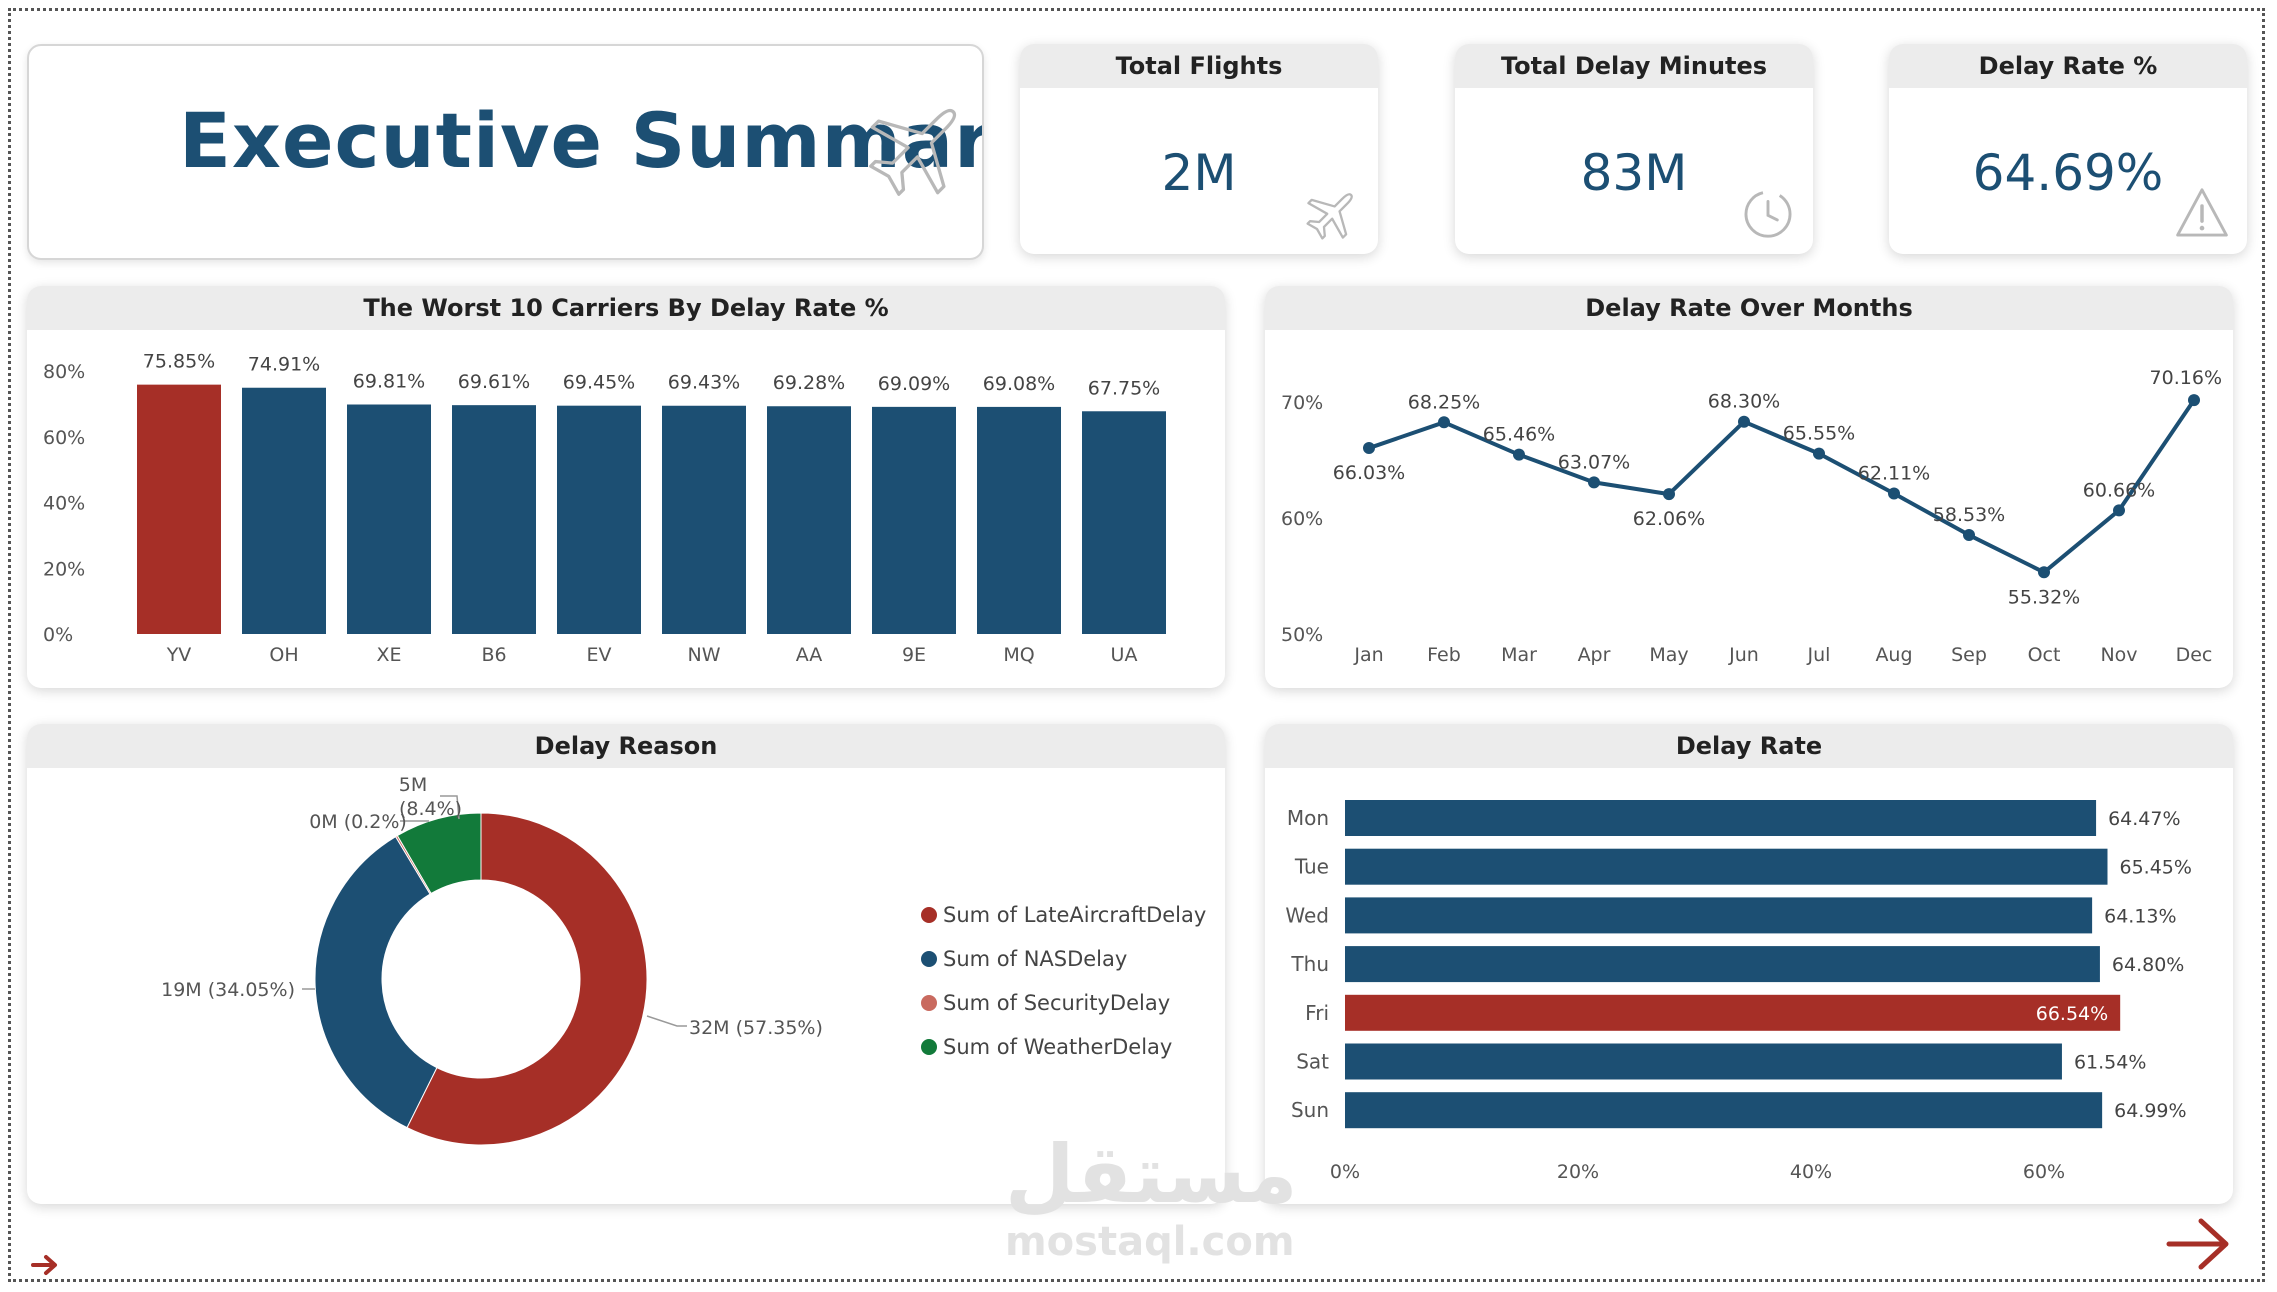 The height and width of the screenshot is (1292, 2277). I want to click on data-label: 69.45%, so click(599, 383).